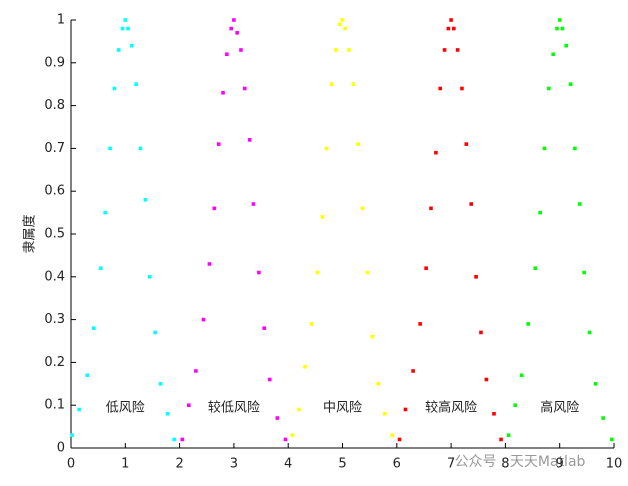  What do you see at coordinates (288, 464) in the screenshot?
I see `x-tick-label: 4` at bounding box center [288, 464].